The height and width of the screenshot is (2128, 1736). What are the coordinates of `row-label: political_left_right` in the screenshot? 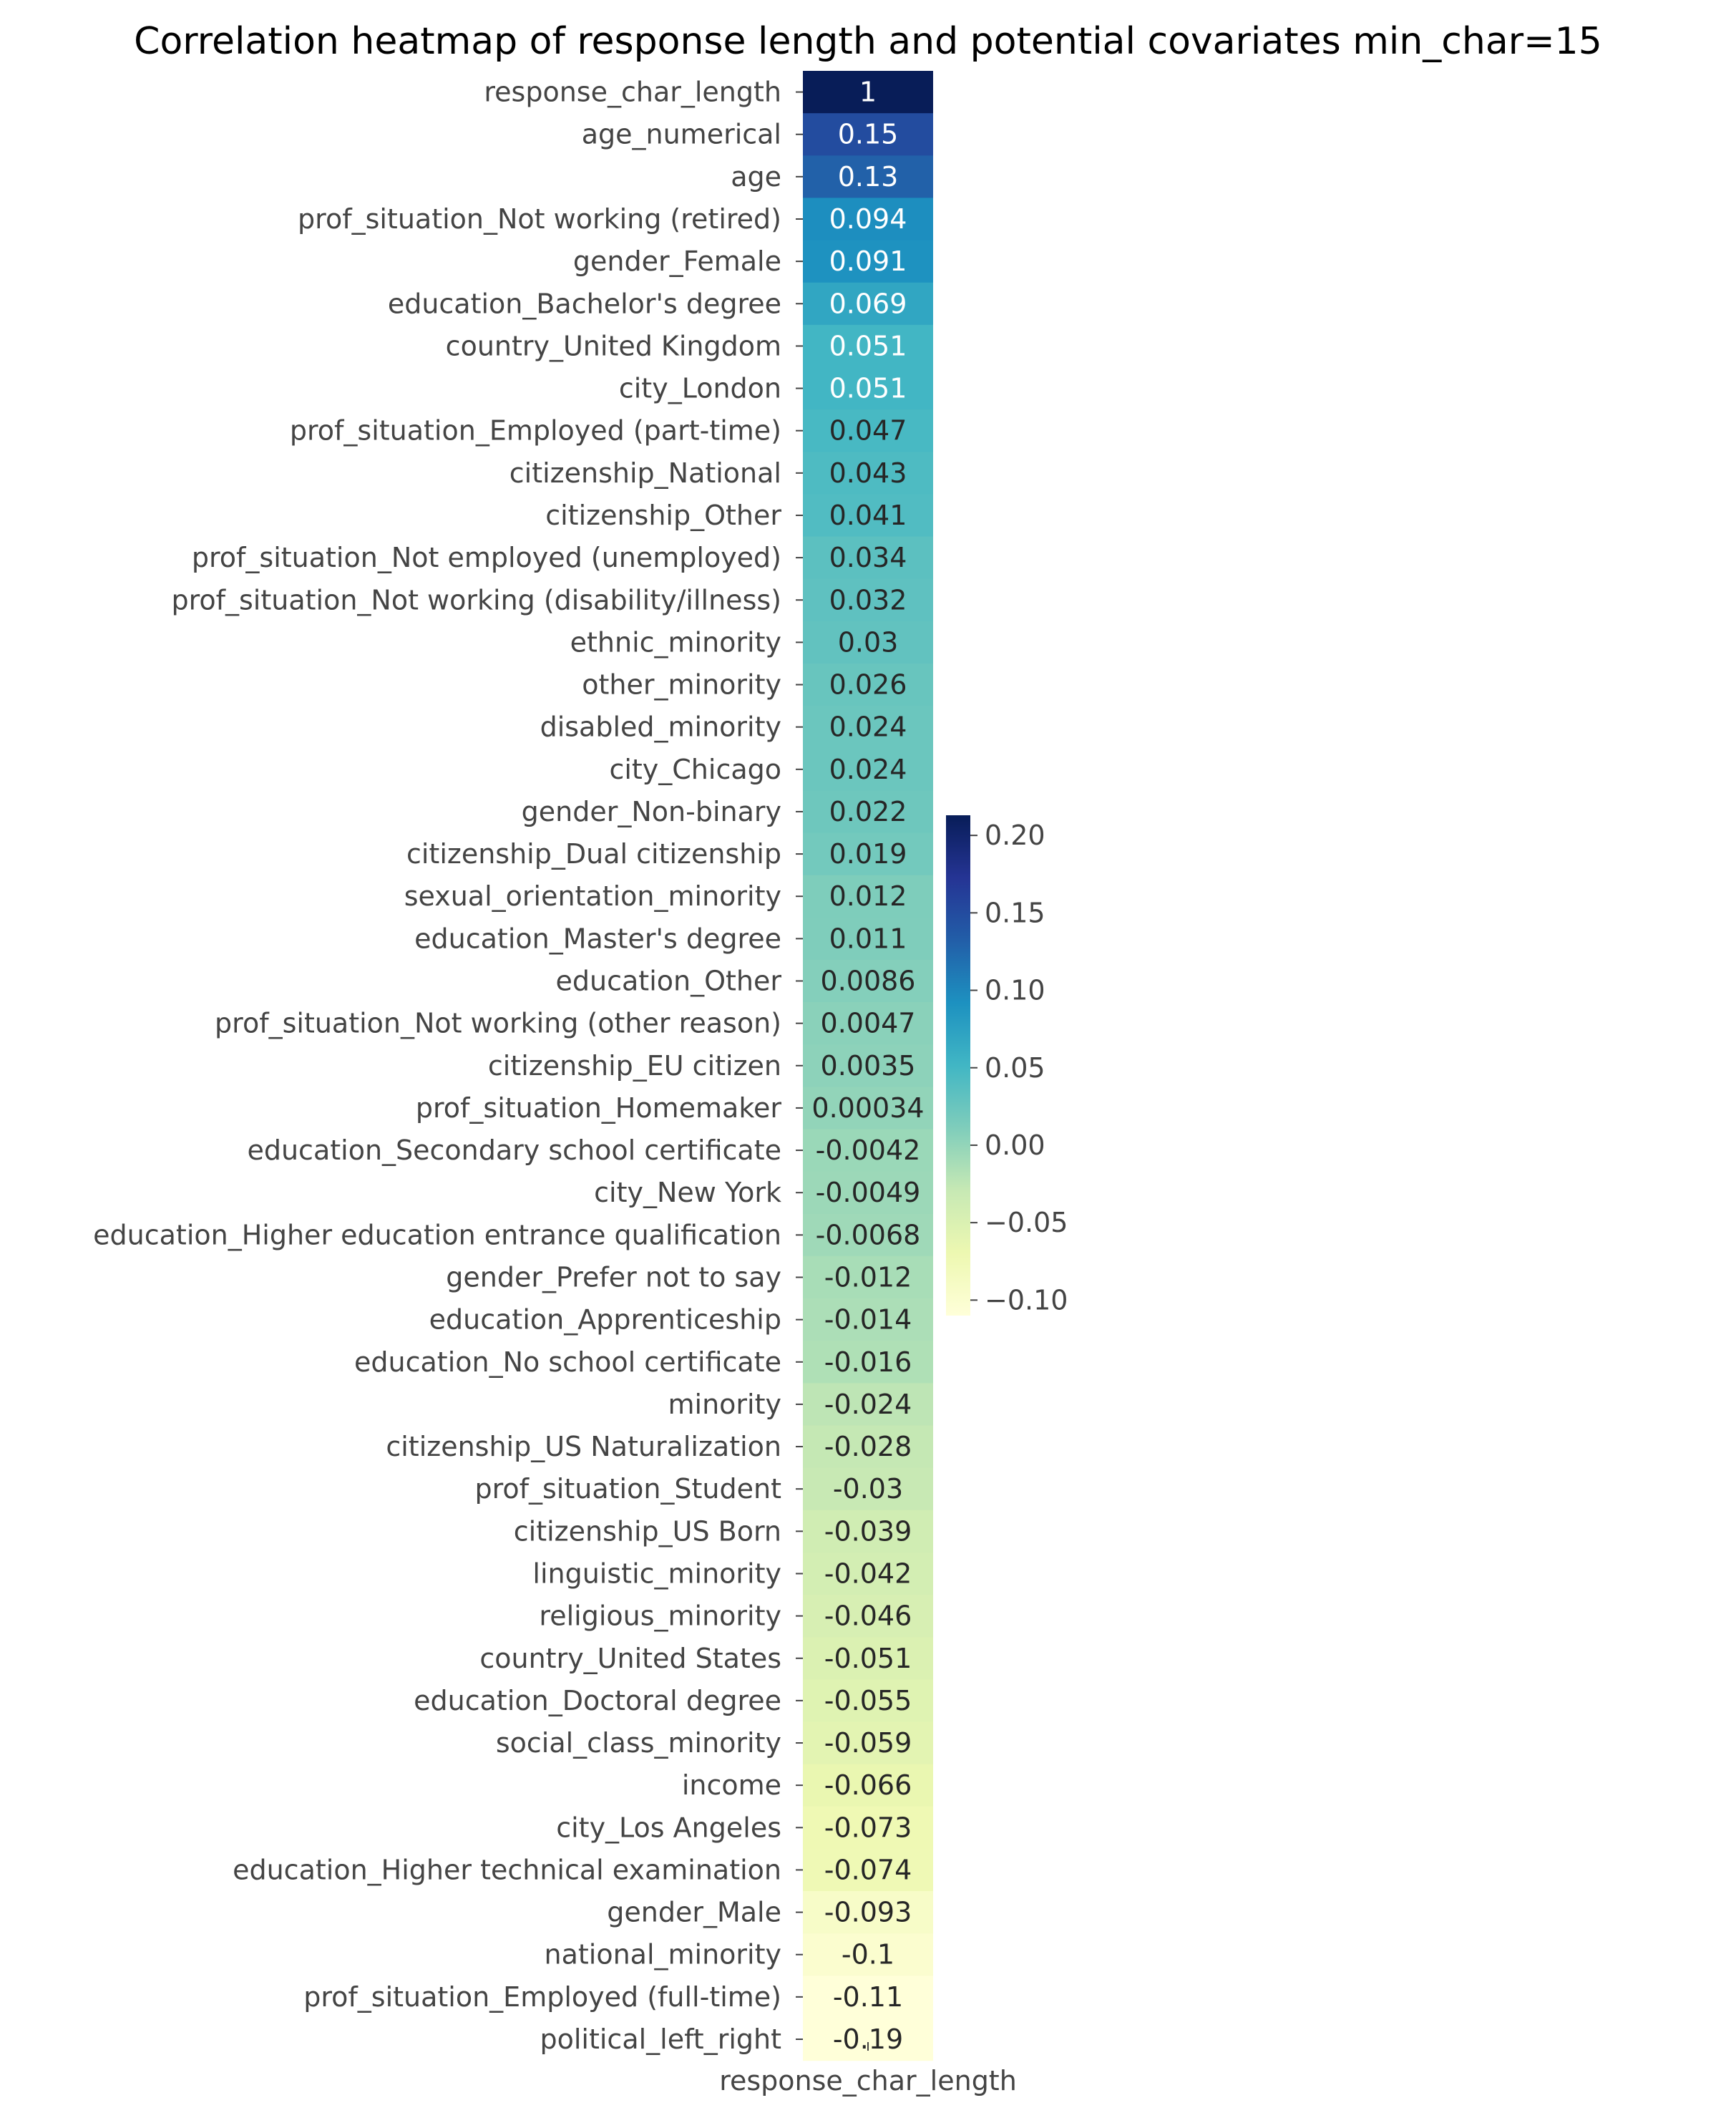 It's located at (661, 2039).